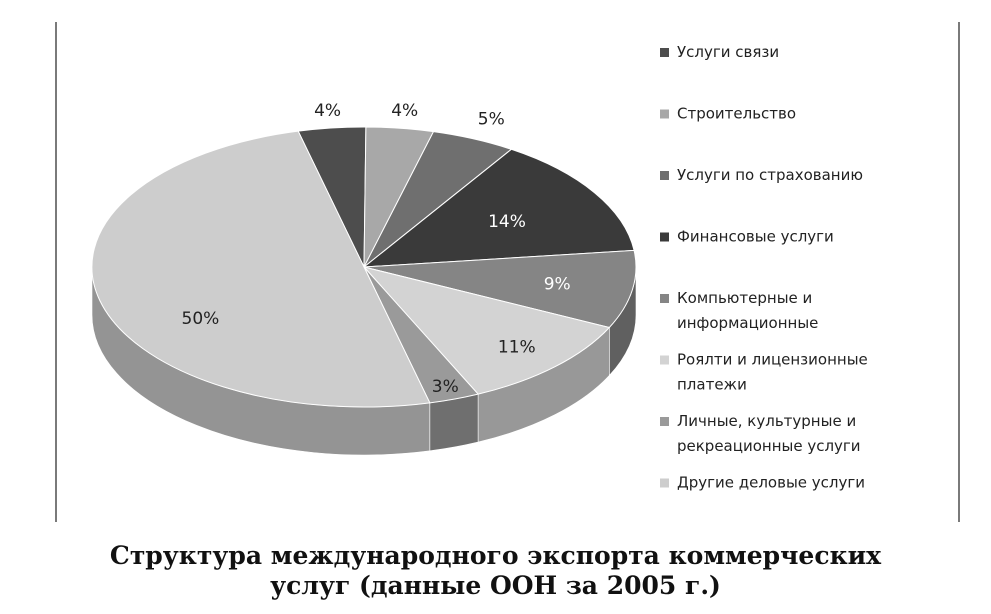  I want to click on legend-label-2-0: Услуги по страхованию, so click(770, 175).